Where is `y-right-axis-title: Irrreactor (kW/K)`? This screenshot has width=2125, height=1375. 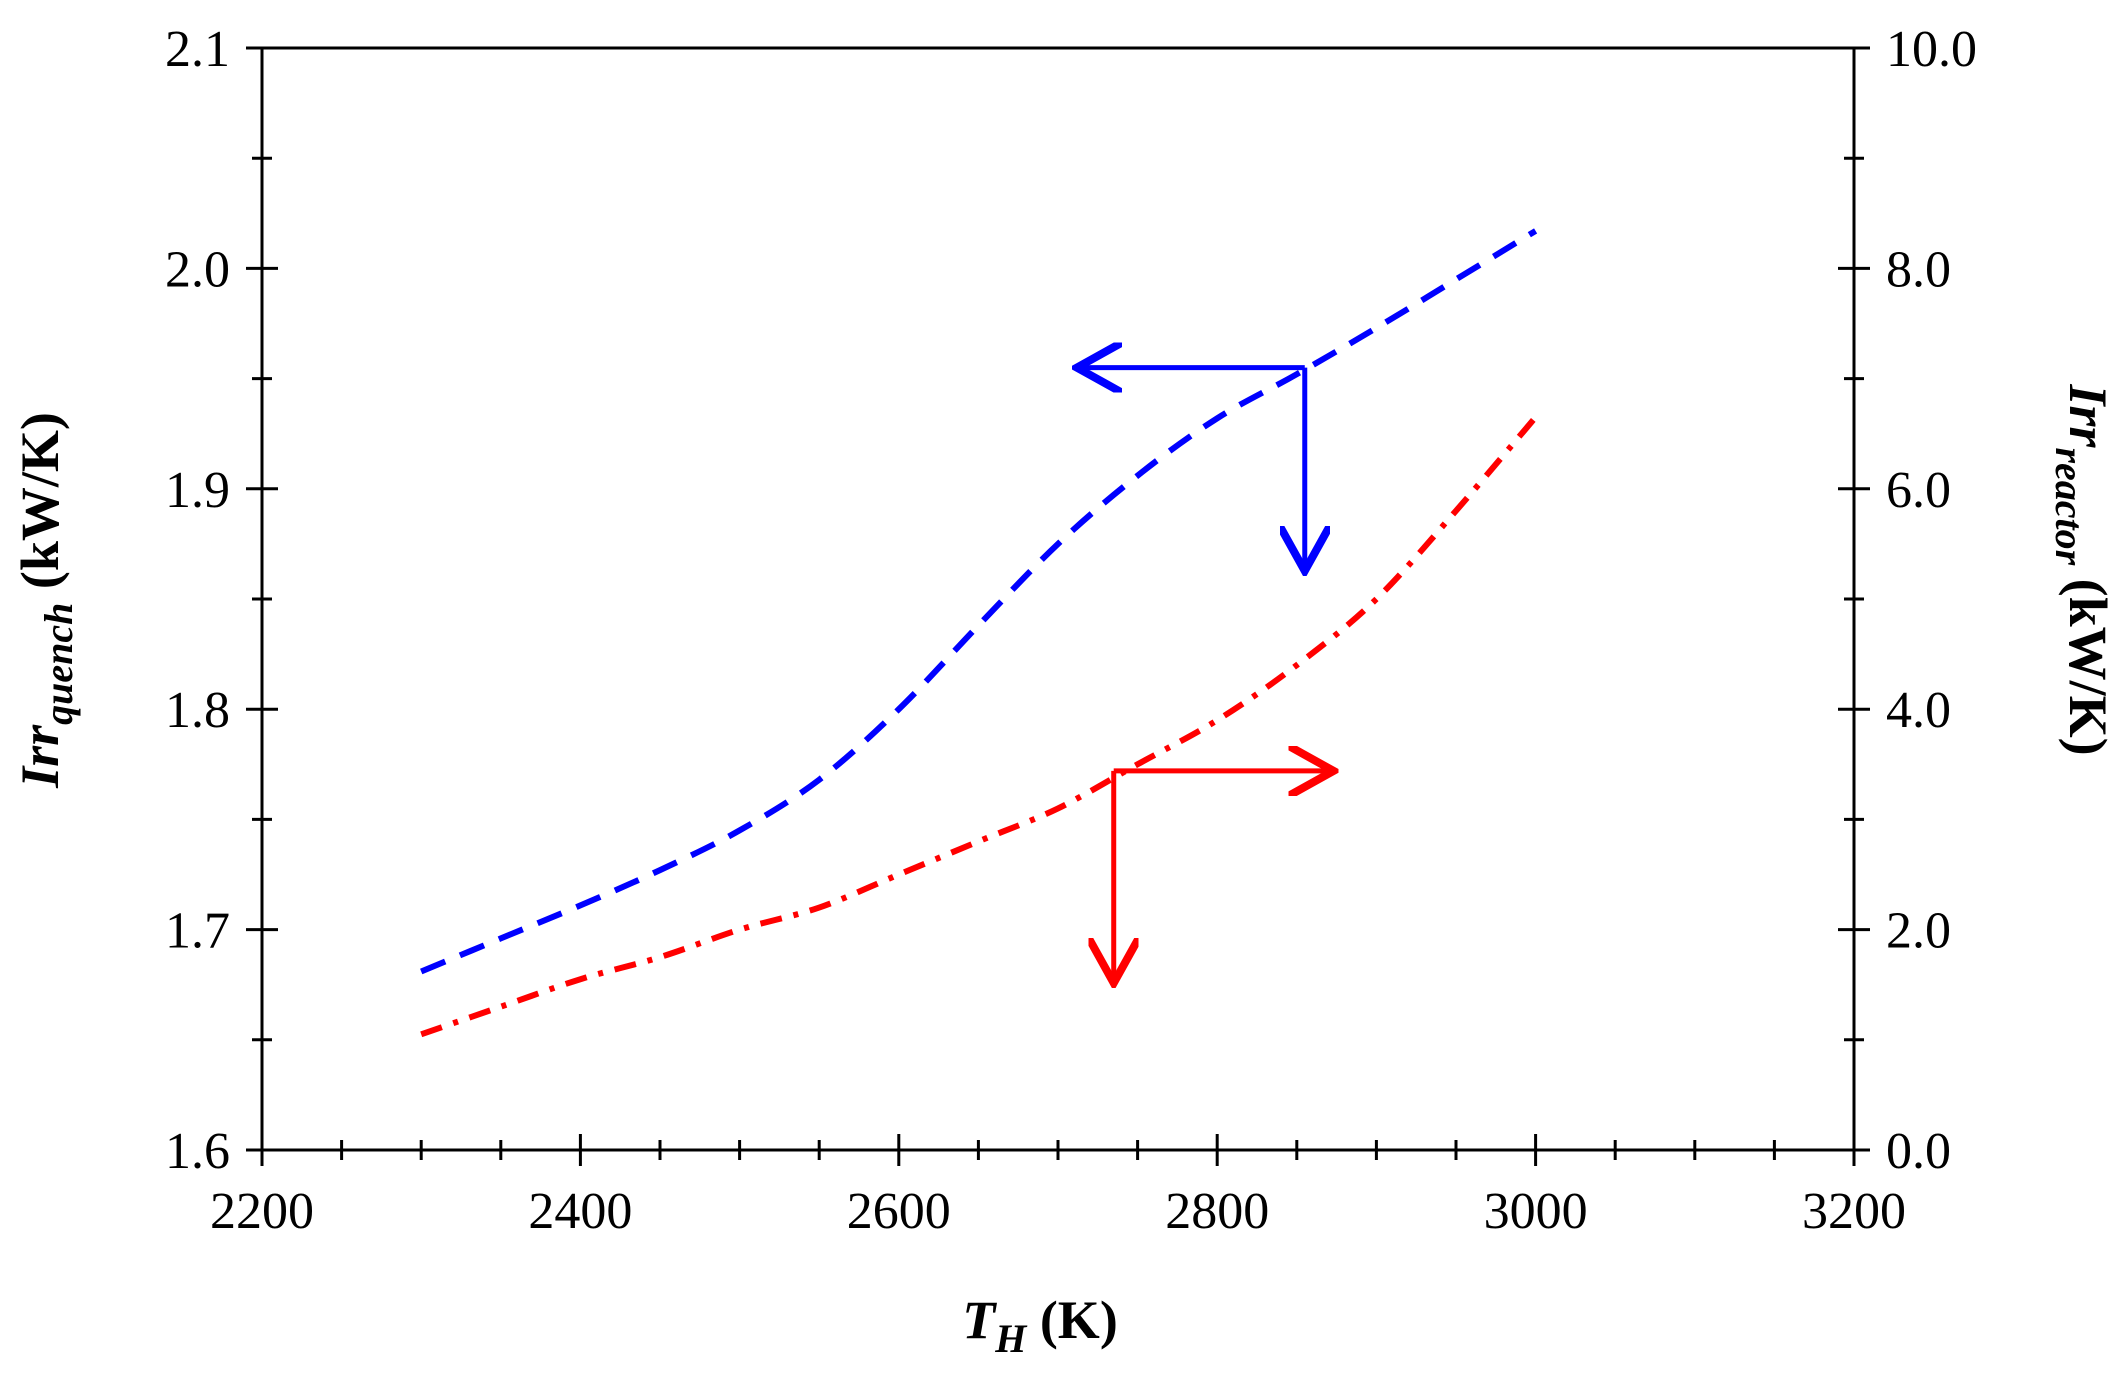
y-right-axis-title: Irrreactor (kW/K) is located at coordinates (2082, 569).